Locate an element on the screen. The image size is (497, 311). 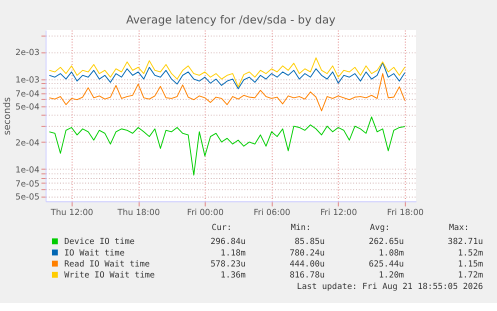
x-tick-label: Fri 18:00 is located at coordinates (405, 211).